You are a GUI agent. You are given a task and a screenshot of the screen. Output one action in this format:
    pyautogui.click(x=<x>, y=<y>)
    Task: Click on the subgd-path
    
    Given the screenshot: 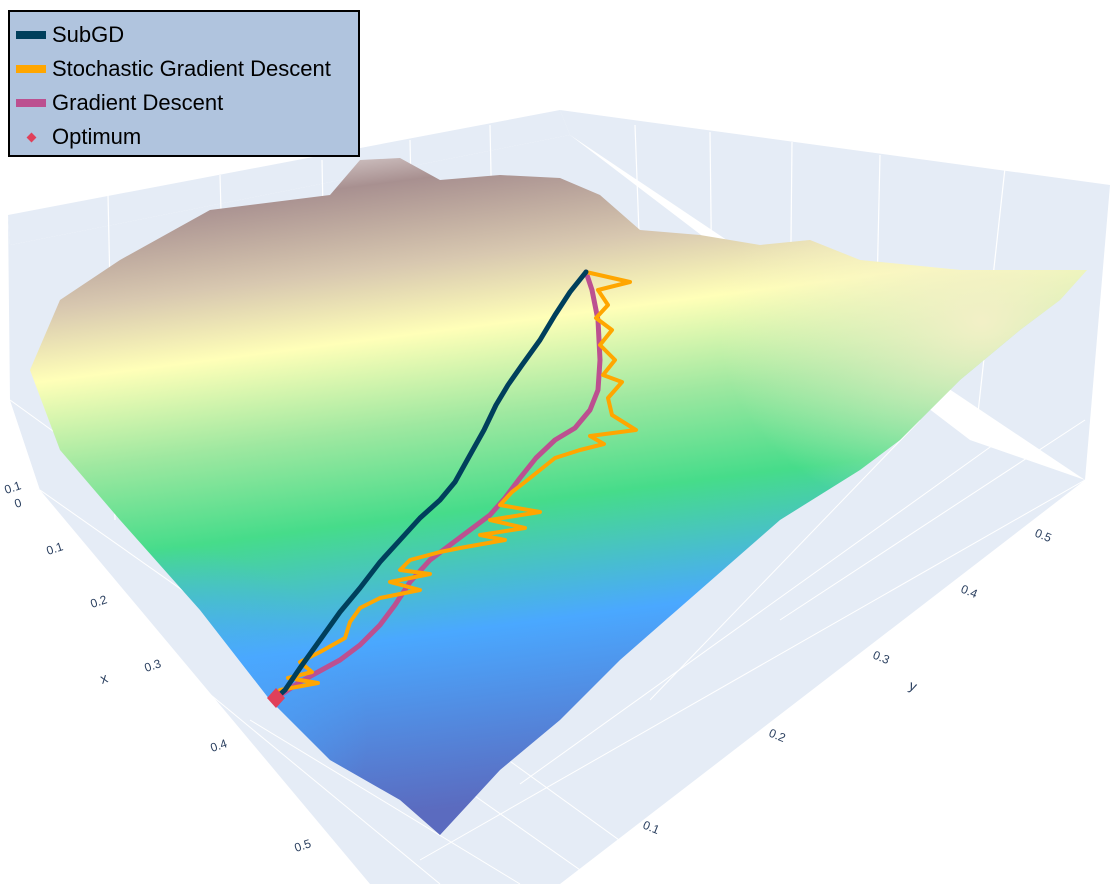 What is the action you would take?
    pyautogui.click(x=431, y=485)
    